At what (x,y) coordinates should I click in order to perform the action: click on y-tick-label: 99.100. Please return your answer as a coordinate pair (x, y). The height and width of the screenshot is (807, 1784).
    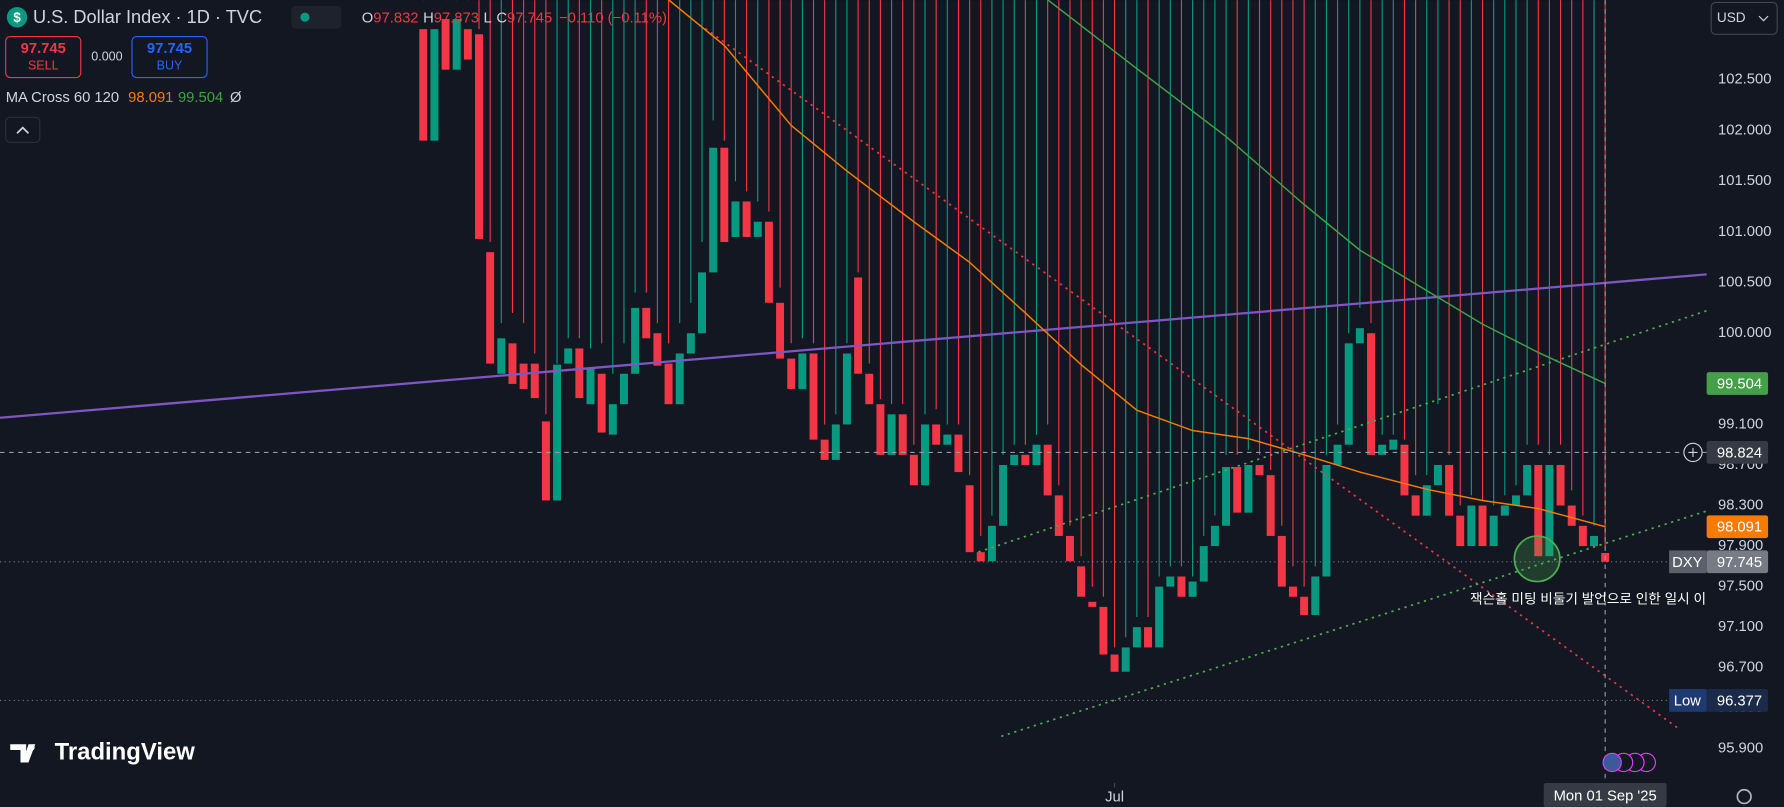
    Looking at the image, I should click on (1740, 424).